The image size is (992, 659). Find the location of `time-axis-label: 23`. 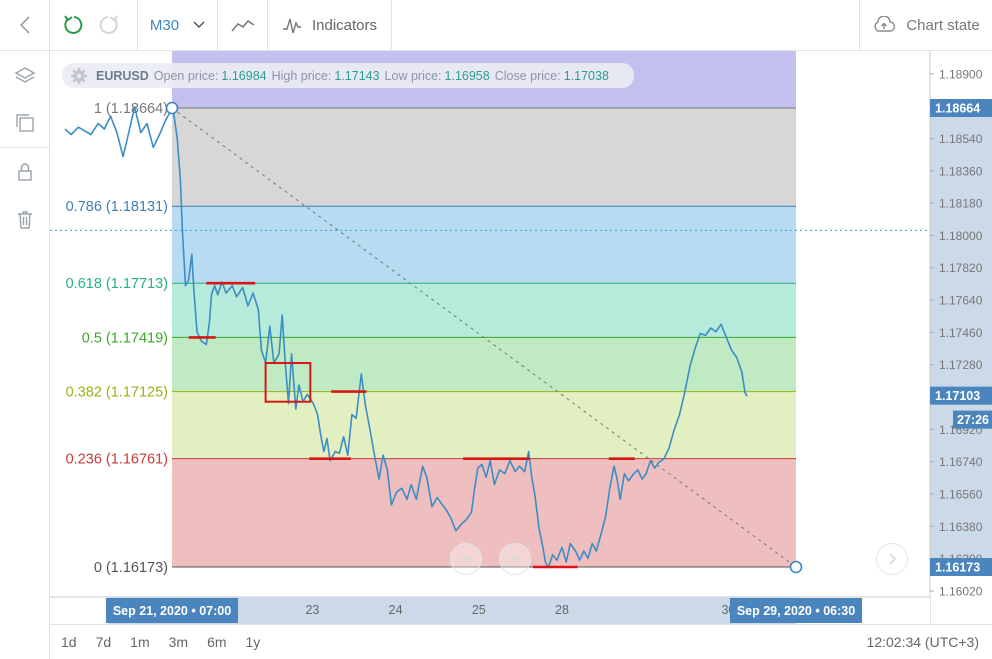

time-axis-label: 23 is located at coordinates (312, 610).